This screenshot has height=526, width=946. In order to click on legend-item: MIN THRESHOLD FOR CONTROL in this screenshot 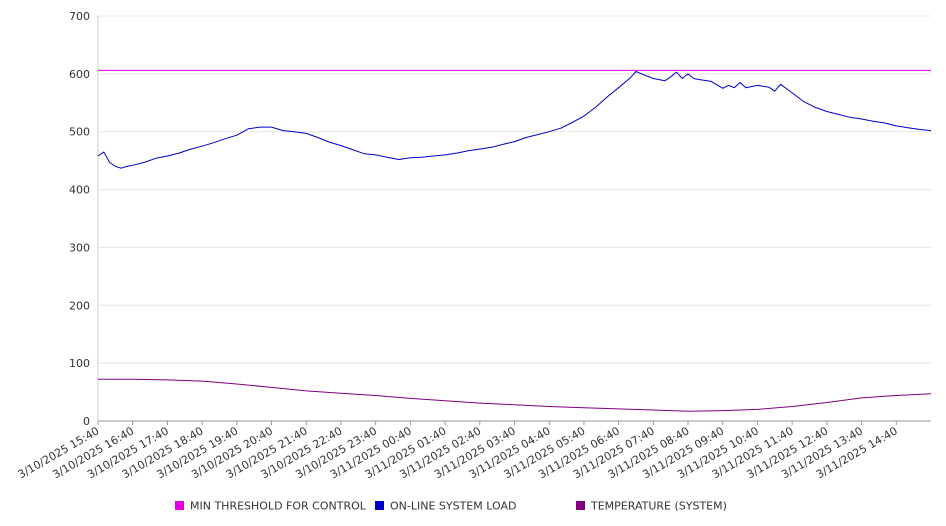, I will do `click(271, 506)`.